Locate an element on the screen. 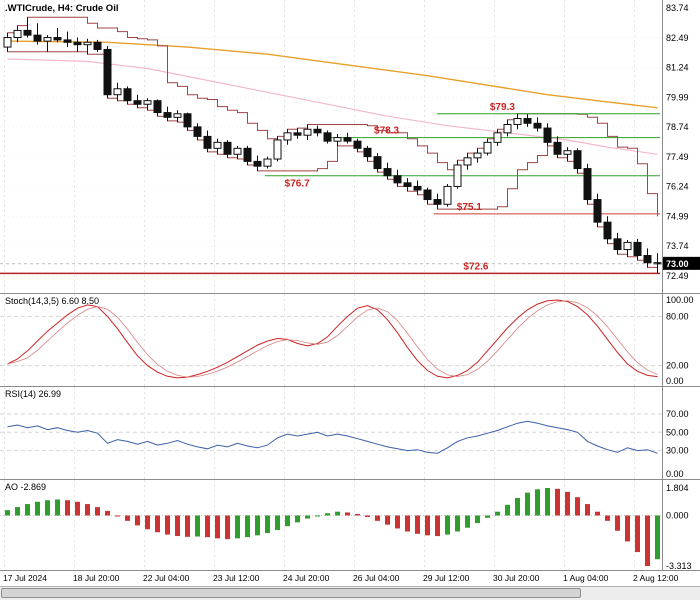 This screenshot has width=700, height=600. stoch-main-line is located at coordinates (332, 339).